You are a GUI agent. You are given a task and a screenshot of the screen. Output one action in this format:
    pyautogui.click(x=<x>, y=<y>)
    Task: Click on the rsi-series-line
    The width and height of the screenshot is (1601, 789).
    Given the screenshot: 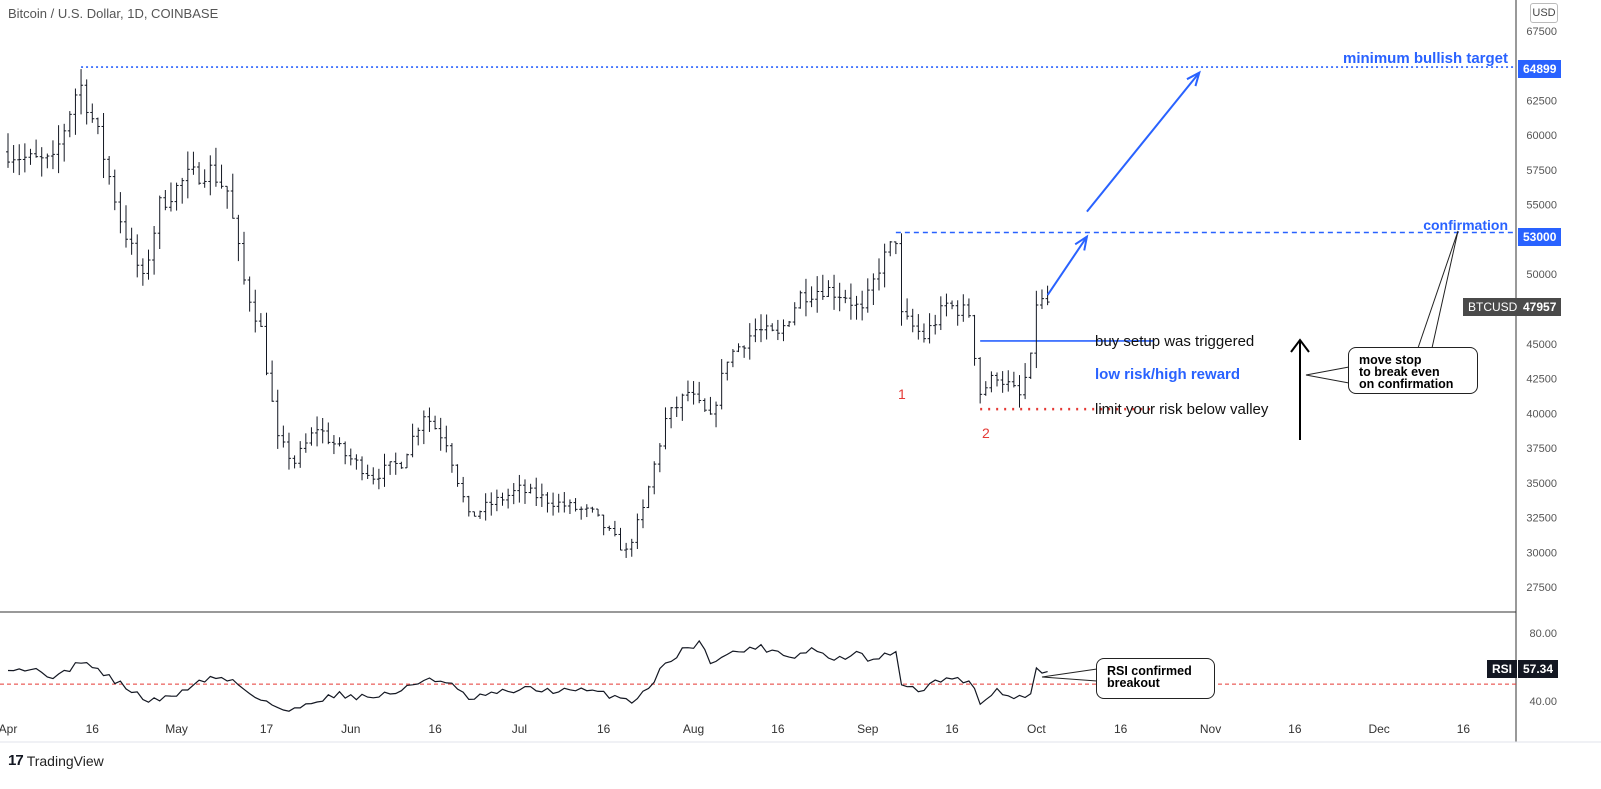 What is the action you would take?
    pyautogui.click(x=527, y=675)
    